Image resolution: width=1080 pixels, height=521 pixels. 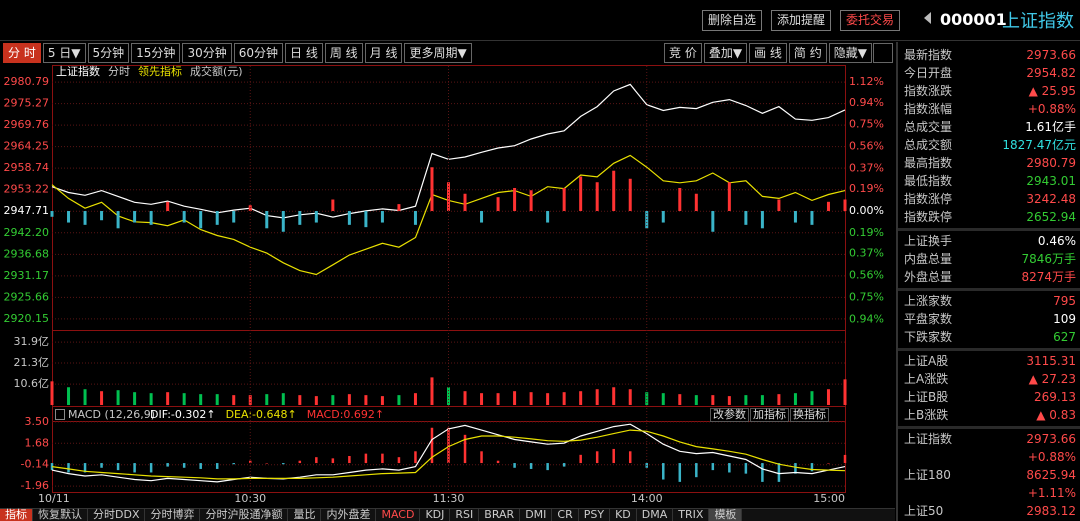 I want to click on tool-button: 叠加▼, so click(x=725, y=53).